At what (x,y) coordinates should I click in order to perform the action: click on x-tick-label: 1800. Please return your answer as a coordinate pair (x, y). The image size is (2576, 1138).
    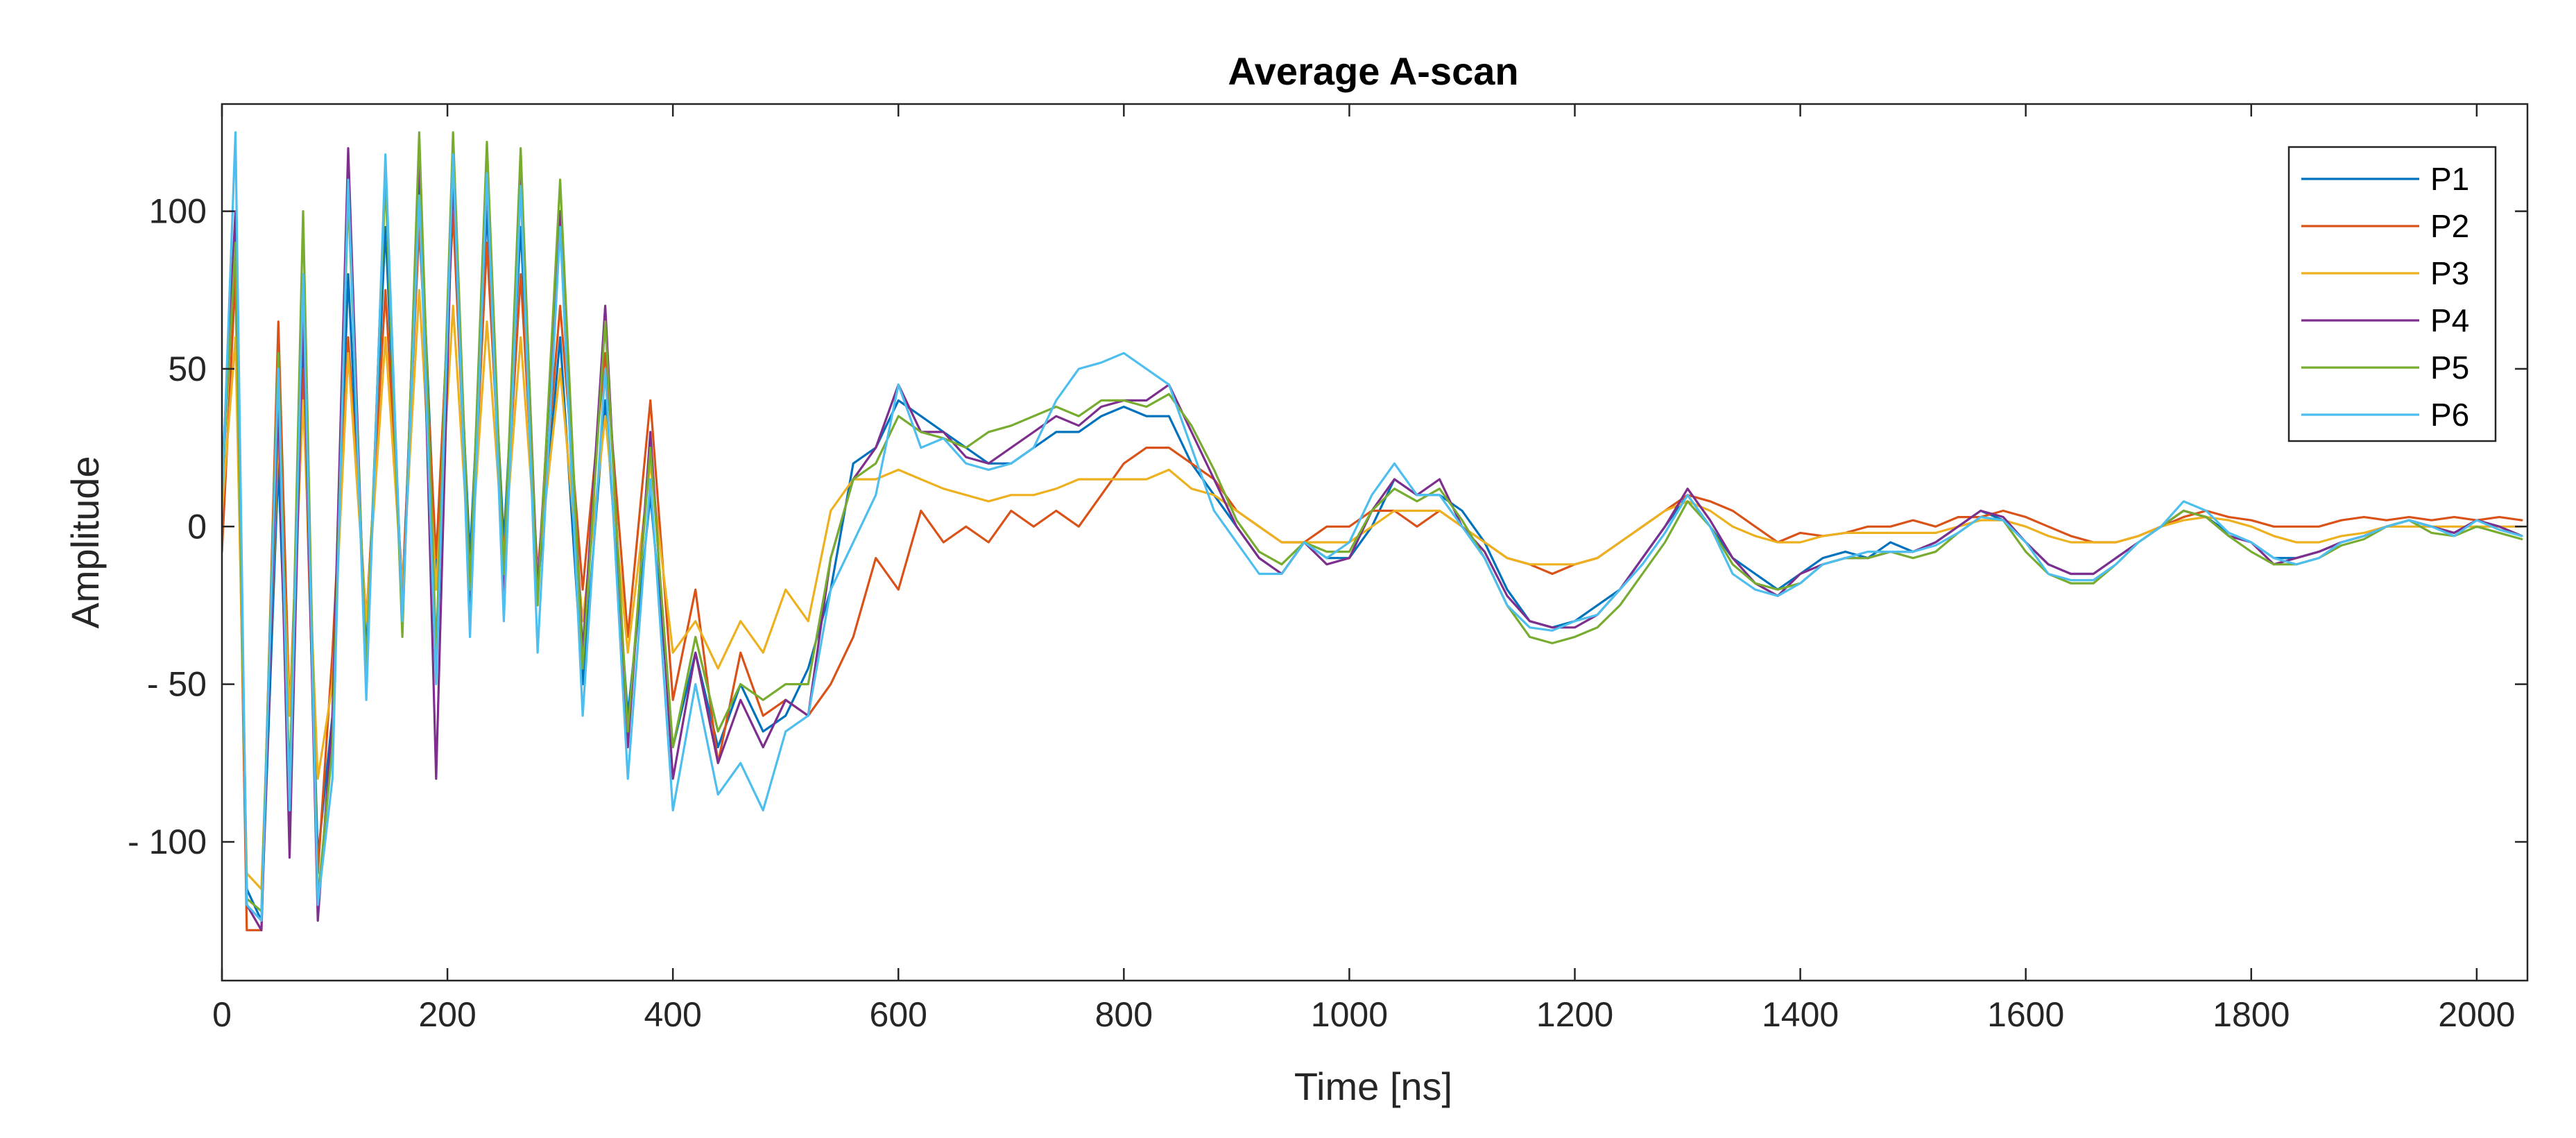
    Looking at the image, I should click on (2251, 1014).